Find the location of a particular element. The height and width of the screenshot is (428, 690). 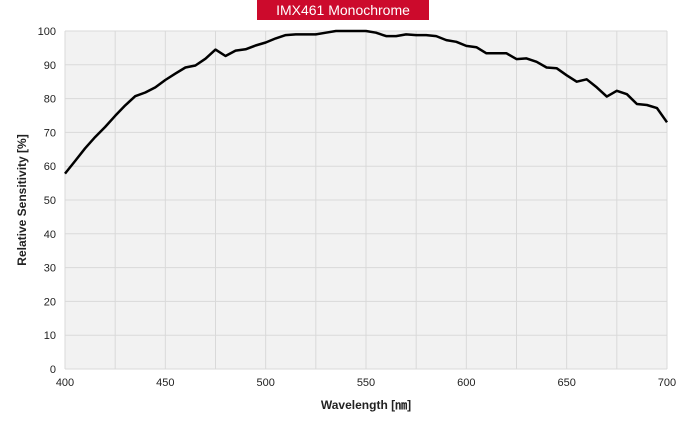

x-tick-label: 600 is located at coordinates (466, 383).